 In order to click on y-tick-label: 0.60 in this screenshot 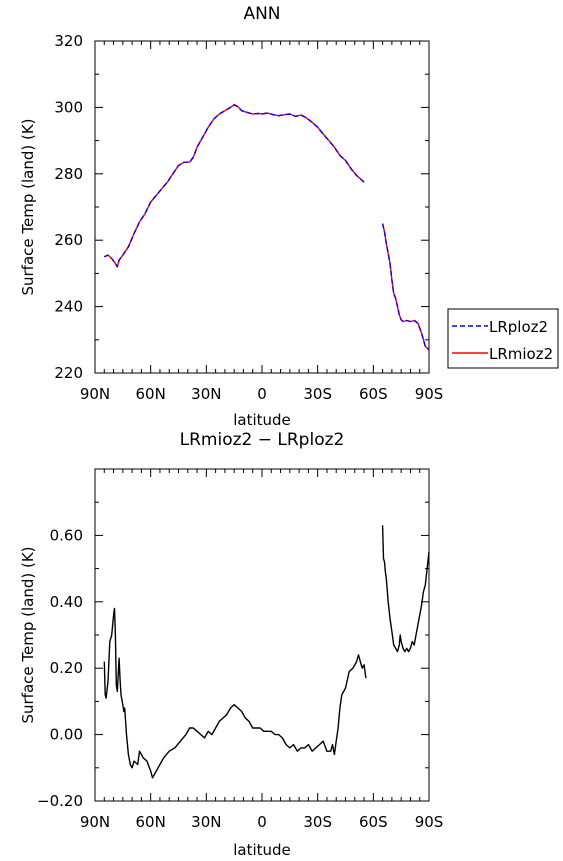, I will do `click(66, 535)`.